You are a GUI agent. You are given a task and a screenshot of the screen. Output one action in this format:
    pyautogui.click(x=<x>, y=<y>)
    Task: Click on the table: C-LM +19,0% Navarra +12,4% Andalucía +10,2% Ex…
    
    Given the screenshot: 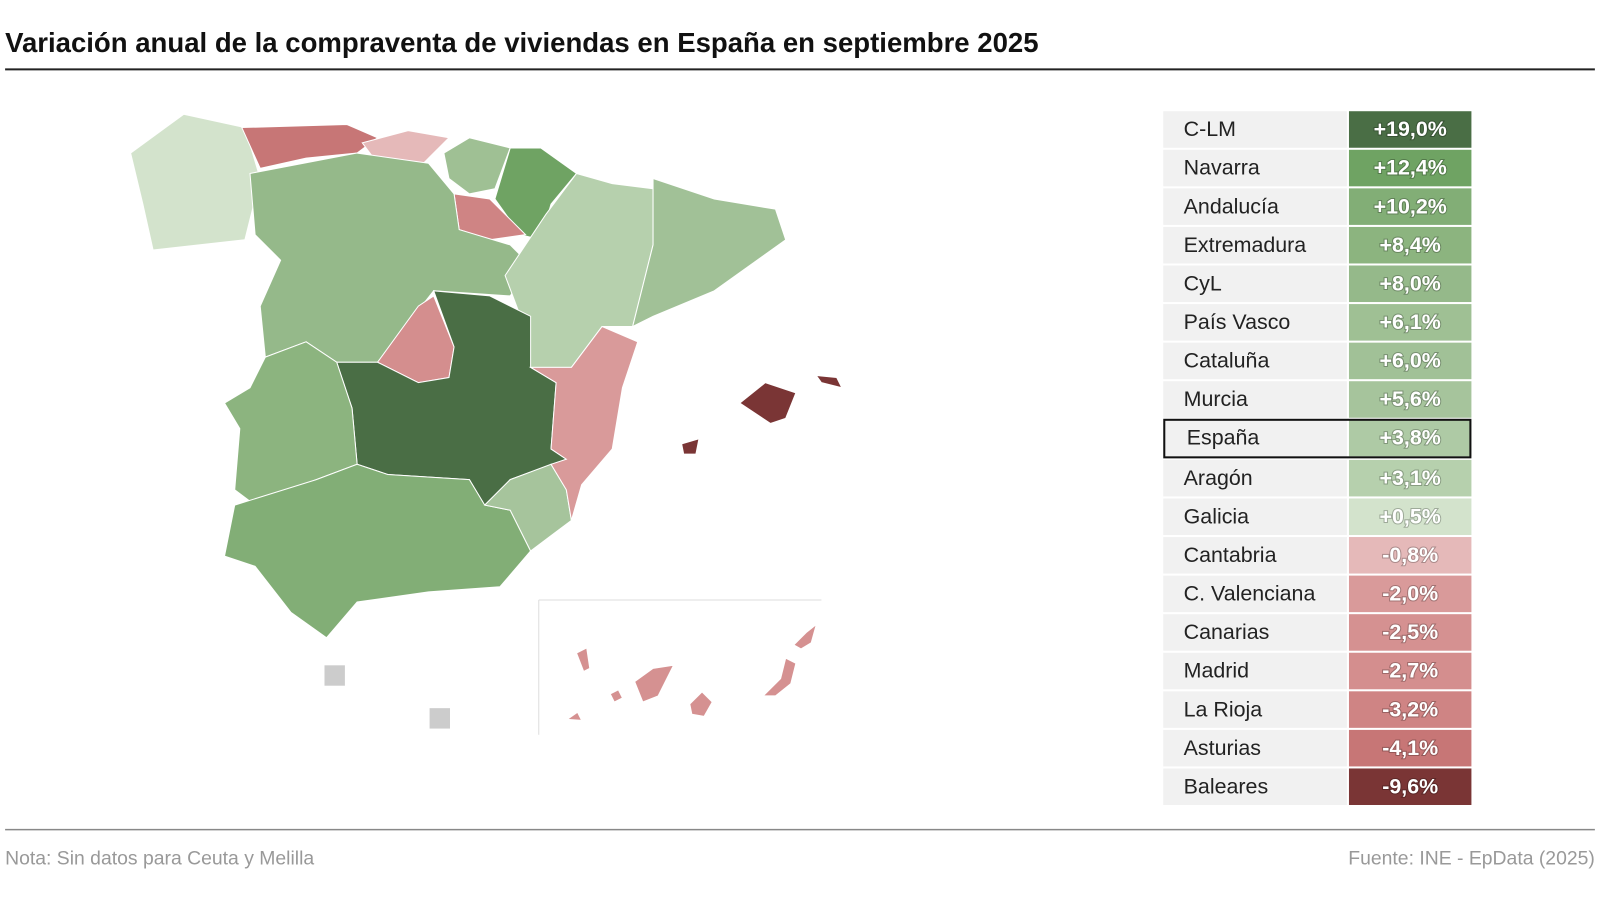 What is the action you would take?
    pyautogui.click(x=1317, y=458)
    